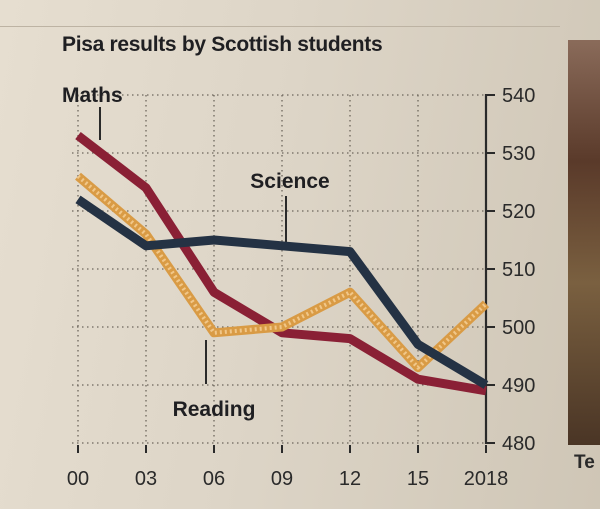 The width and height of the screenshot is (600, 509). I want to click on y-tick-label-480: 480, so click(518, 444).